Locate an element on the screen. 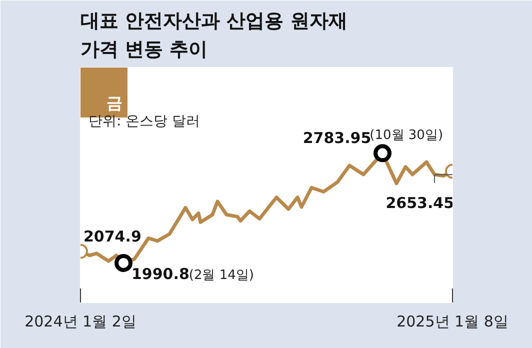 The image size is (532, 348). text: (2월 14일) is located at coordinates (221, 275).